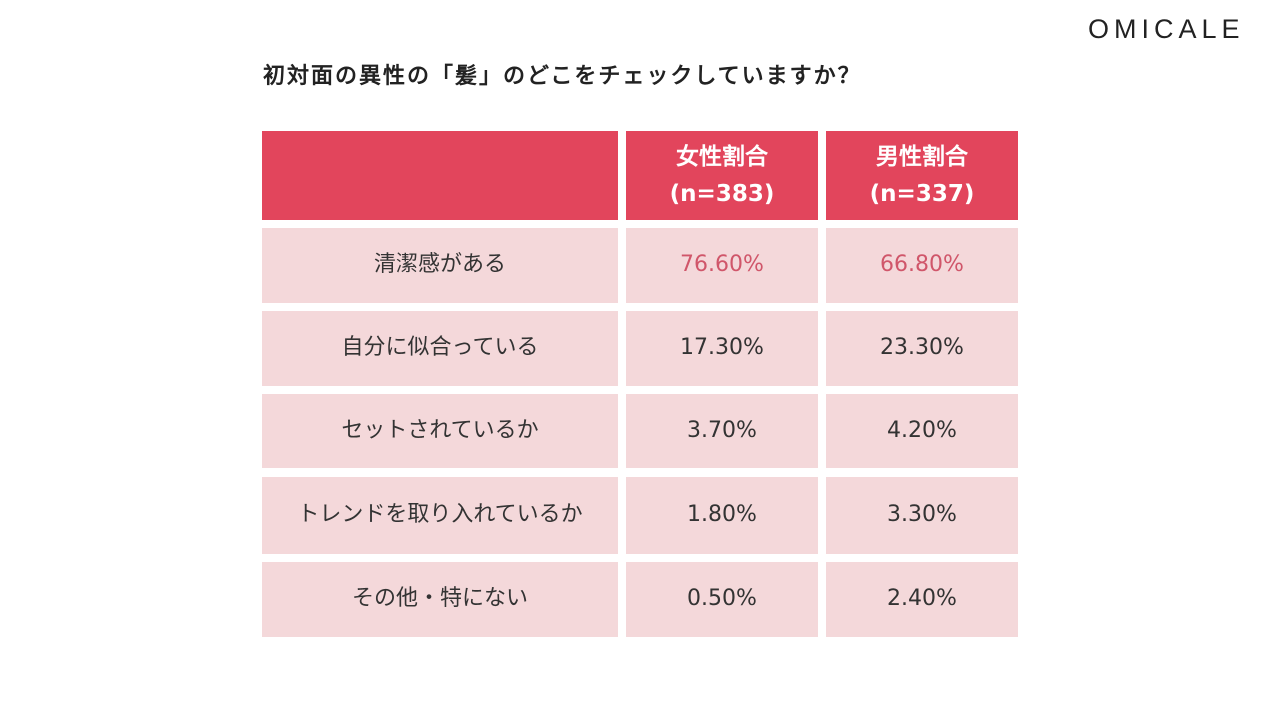  I want to click on column-label: 男性割合, so click(922, 156).